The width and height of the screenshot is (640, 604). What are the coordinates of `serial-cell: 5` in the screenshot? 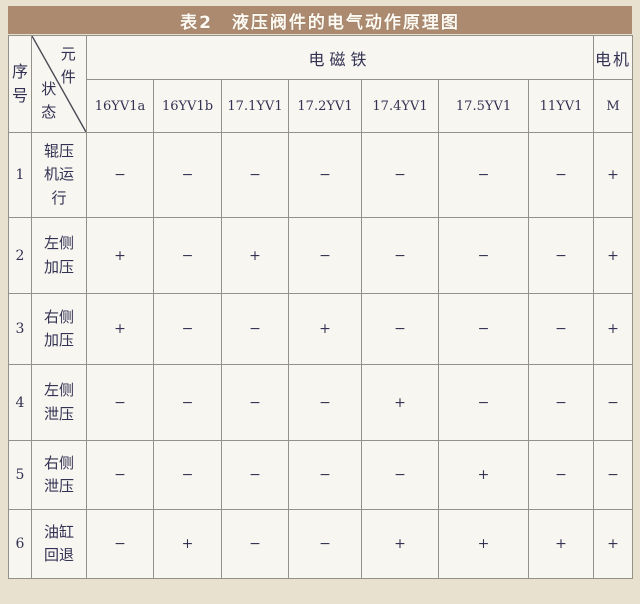 It's located at (20, 475).